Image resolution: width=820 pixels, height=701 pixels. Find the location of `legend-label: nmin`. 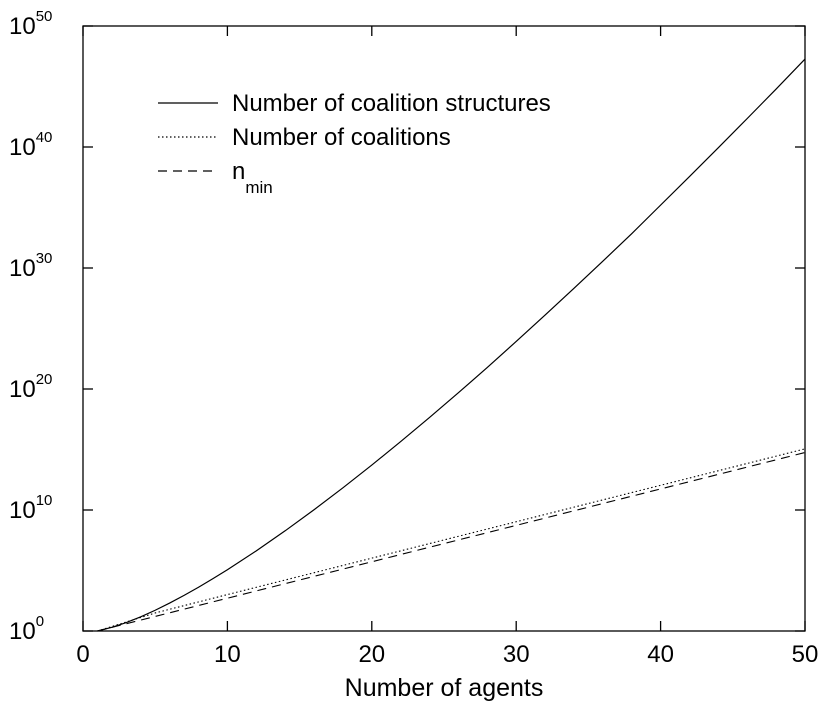

legend-label: nmin is located at coordinates (252, 177).